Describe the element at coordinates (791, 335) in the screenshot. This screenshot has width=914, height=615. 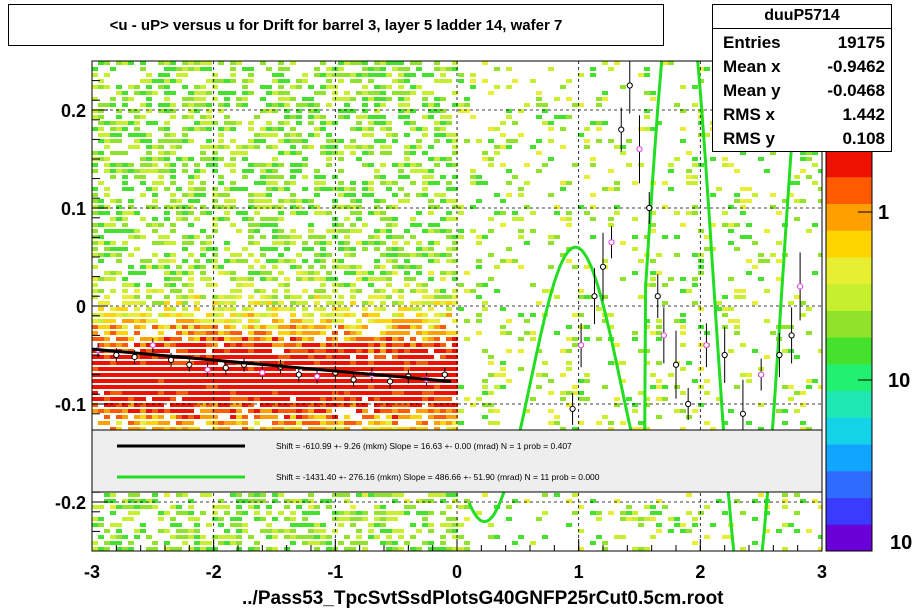
I see `profile-point` at that location.